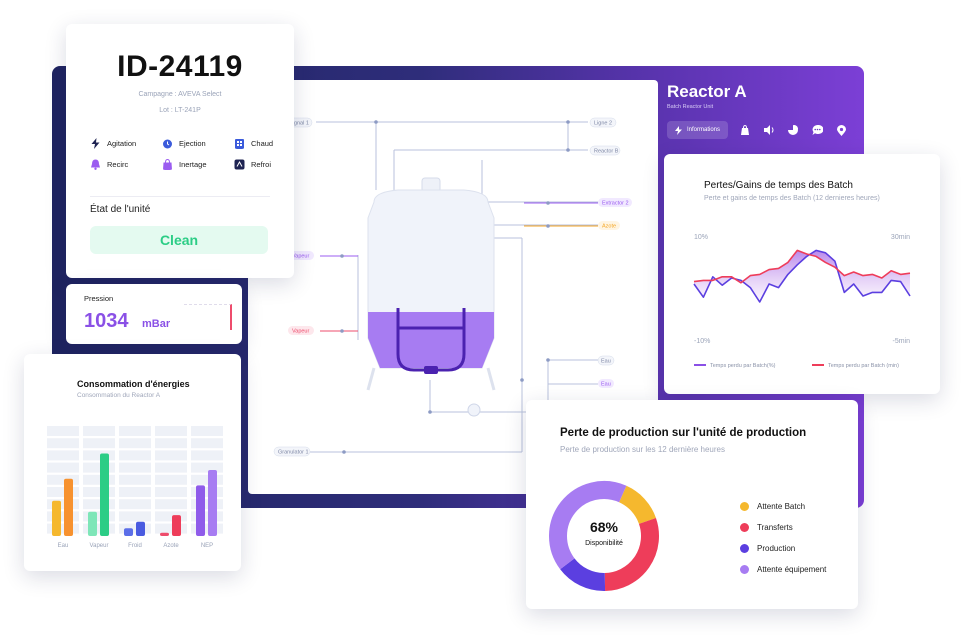 This screenshot has width=964, height=635. Describe the element at coordinates (198, 164) in the screenshot. I see `action-inertage: Inertage` at that location.